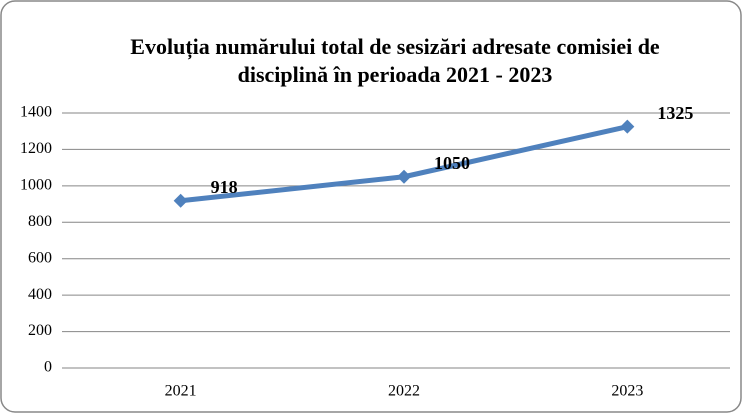 This screenshot has height=413, width=742. Describe the element at coordinates (40, 221) in the screenshot. I see `y-tick-label: 800` at that location.